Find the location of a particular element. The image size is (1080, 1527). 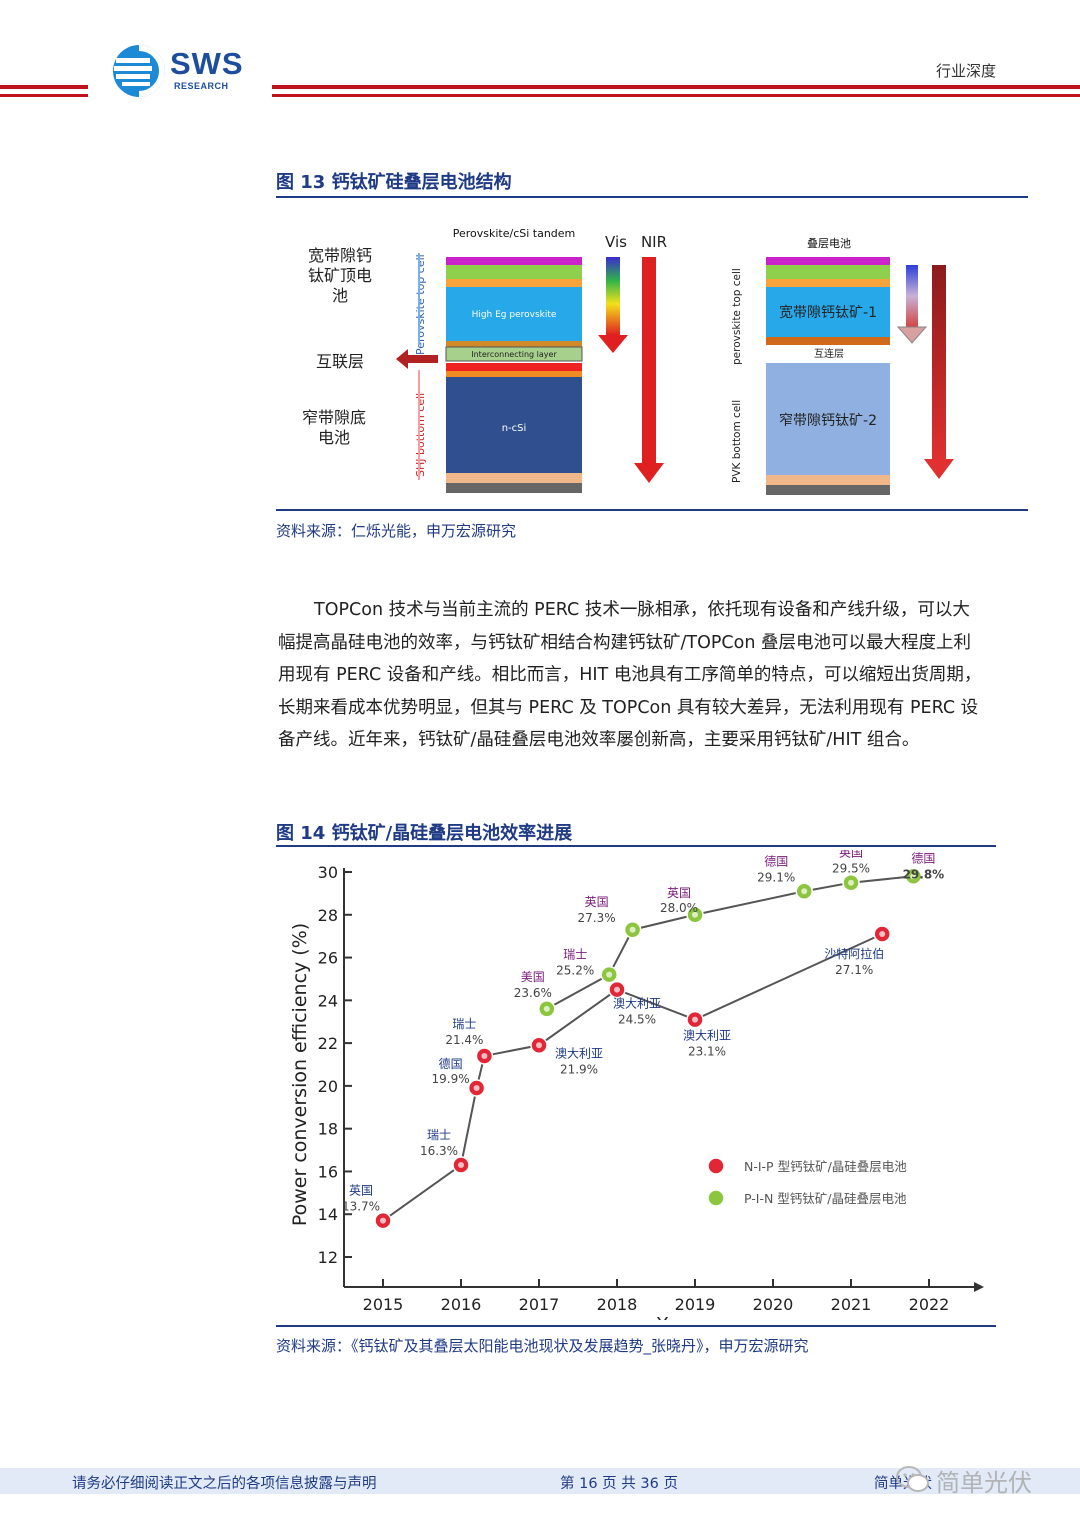

y-axis-label: Power conversion efficiency (%) is located at coordinates (300, 1074).